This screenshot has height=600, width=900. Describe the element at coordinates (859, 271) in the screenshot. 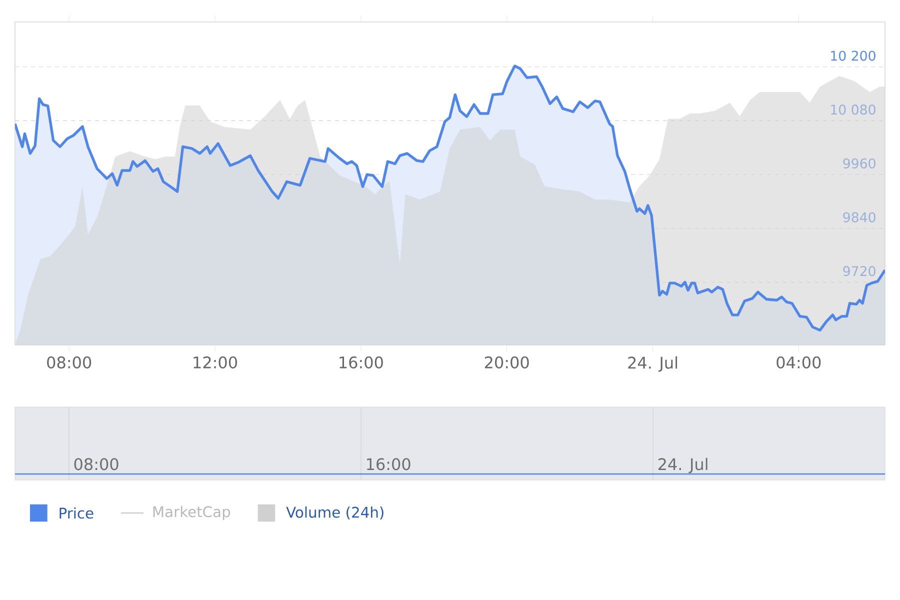

I see `y-tick-label: 9720` at that location.